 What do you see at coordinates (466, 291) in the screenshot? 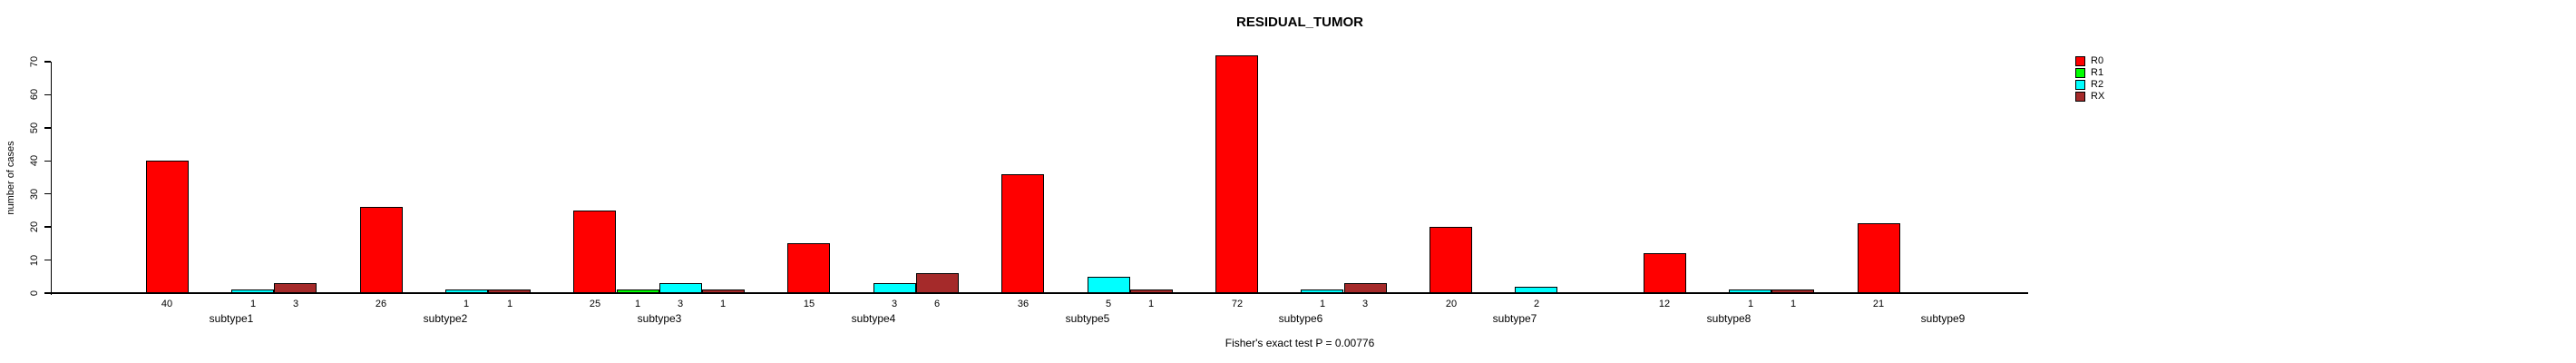
I see `bar-r2-subtype2` at bounding box center [466, 291].